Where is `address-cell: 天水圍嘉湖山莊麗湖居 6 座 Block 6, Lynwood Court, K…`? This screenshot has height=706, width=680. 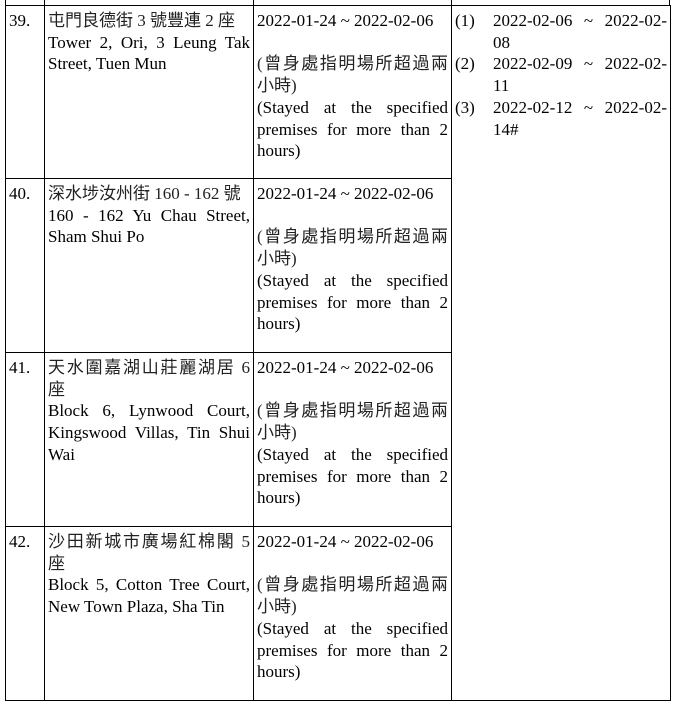
address-cell: 天水圍嘉湖山莊麗湖居 6 座 Block 6, Lynwood Court, K… is located at coordinates (149, 439).